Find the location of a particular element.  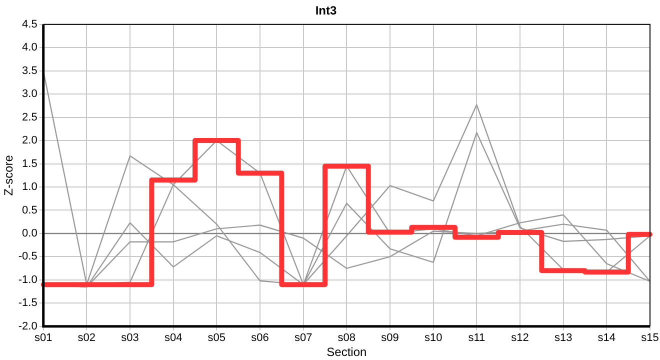

y-axis-title: Z-score is located at coordinates (9, 175).